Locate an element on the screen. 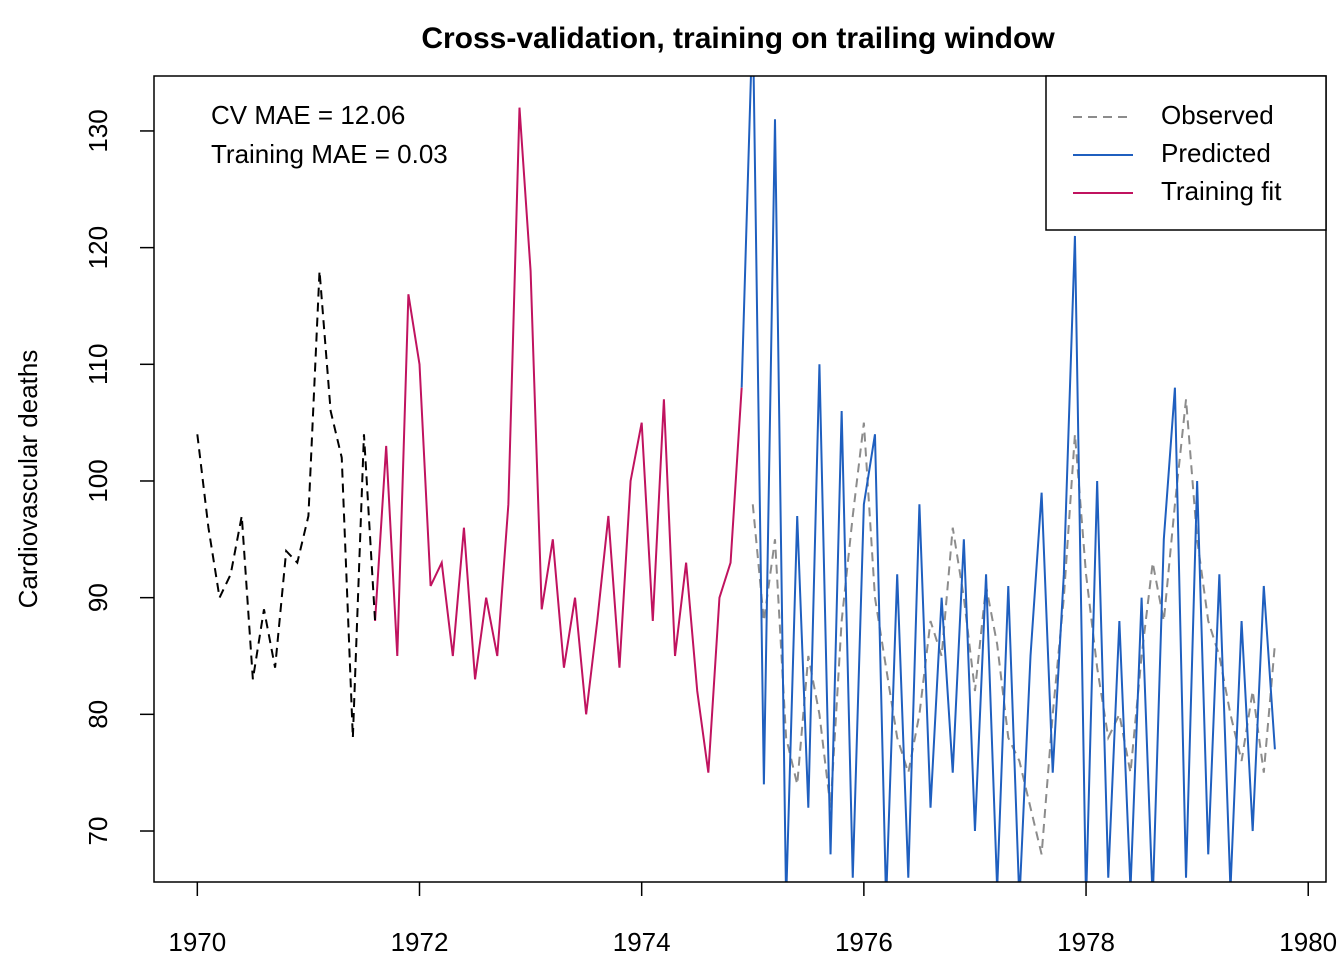 The image size is (1344, 960). y-axis-label: Cardiovascular deaths is located at coordinates (28, 479).